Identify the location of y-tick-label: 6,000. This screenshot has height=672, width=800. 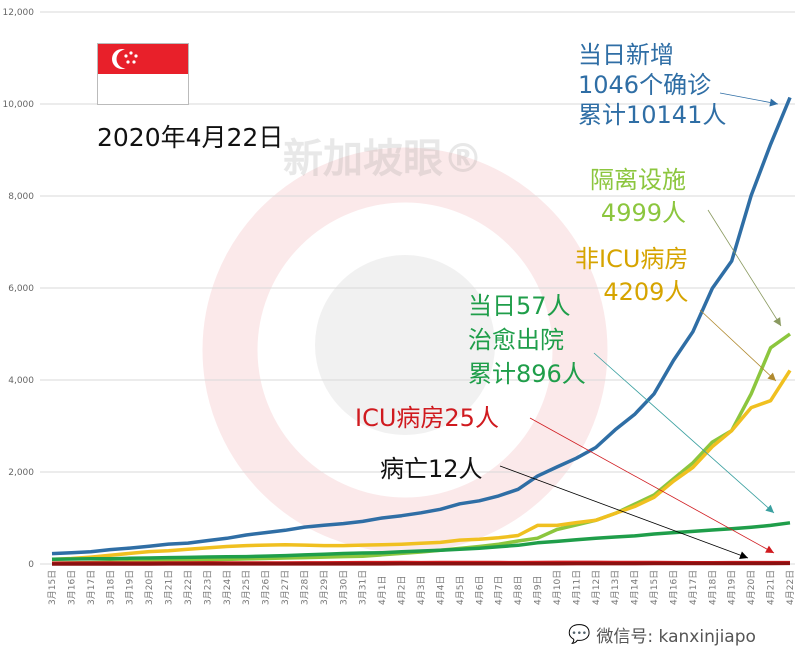
(21, 289).